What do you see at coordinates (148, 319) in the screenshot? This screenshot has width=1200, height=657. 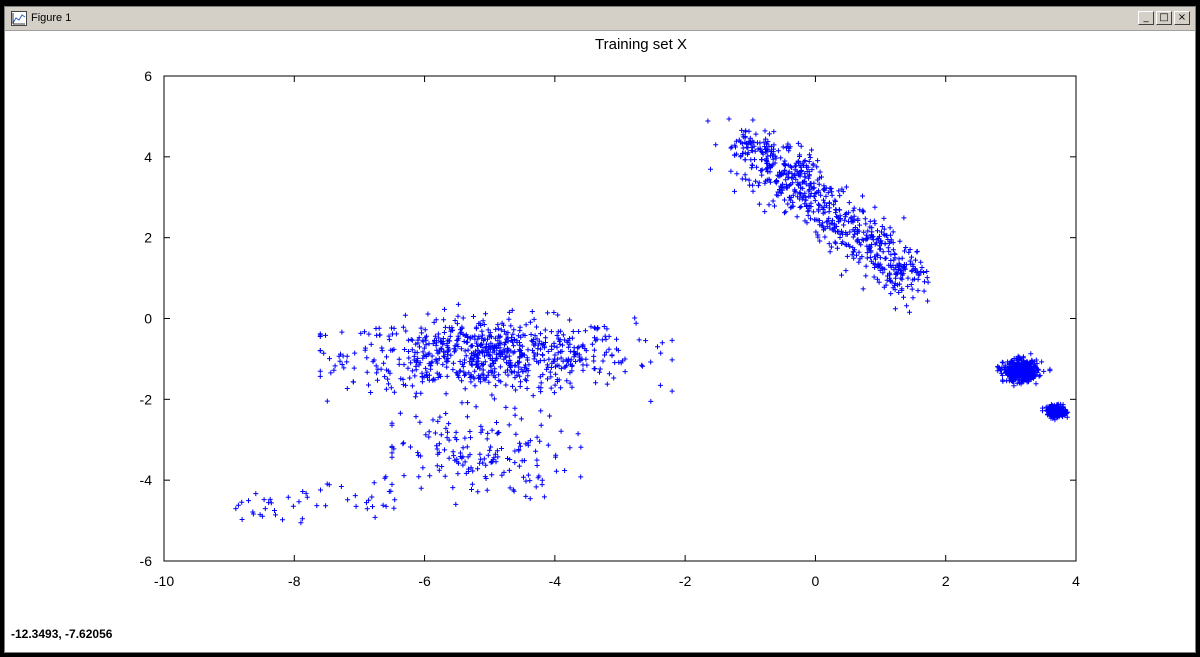 I see `y-tick-label: 0` at bounding box center [148, 319].